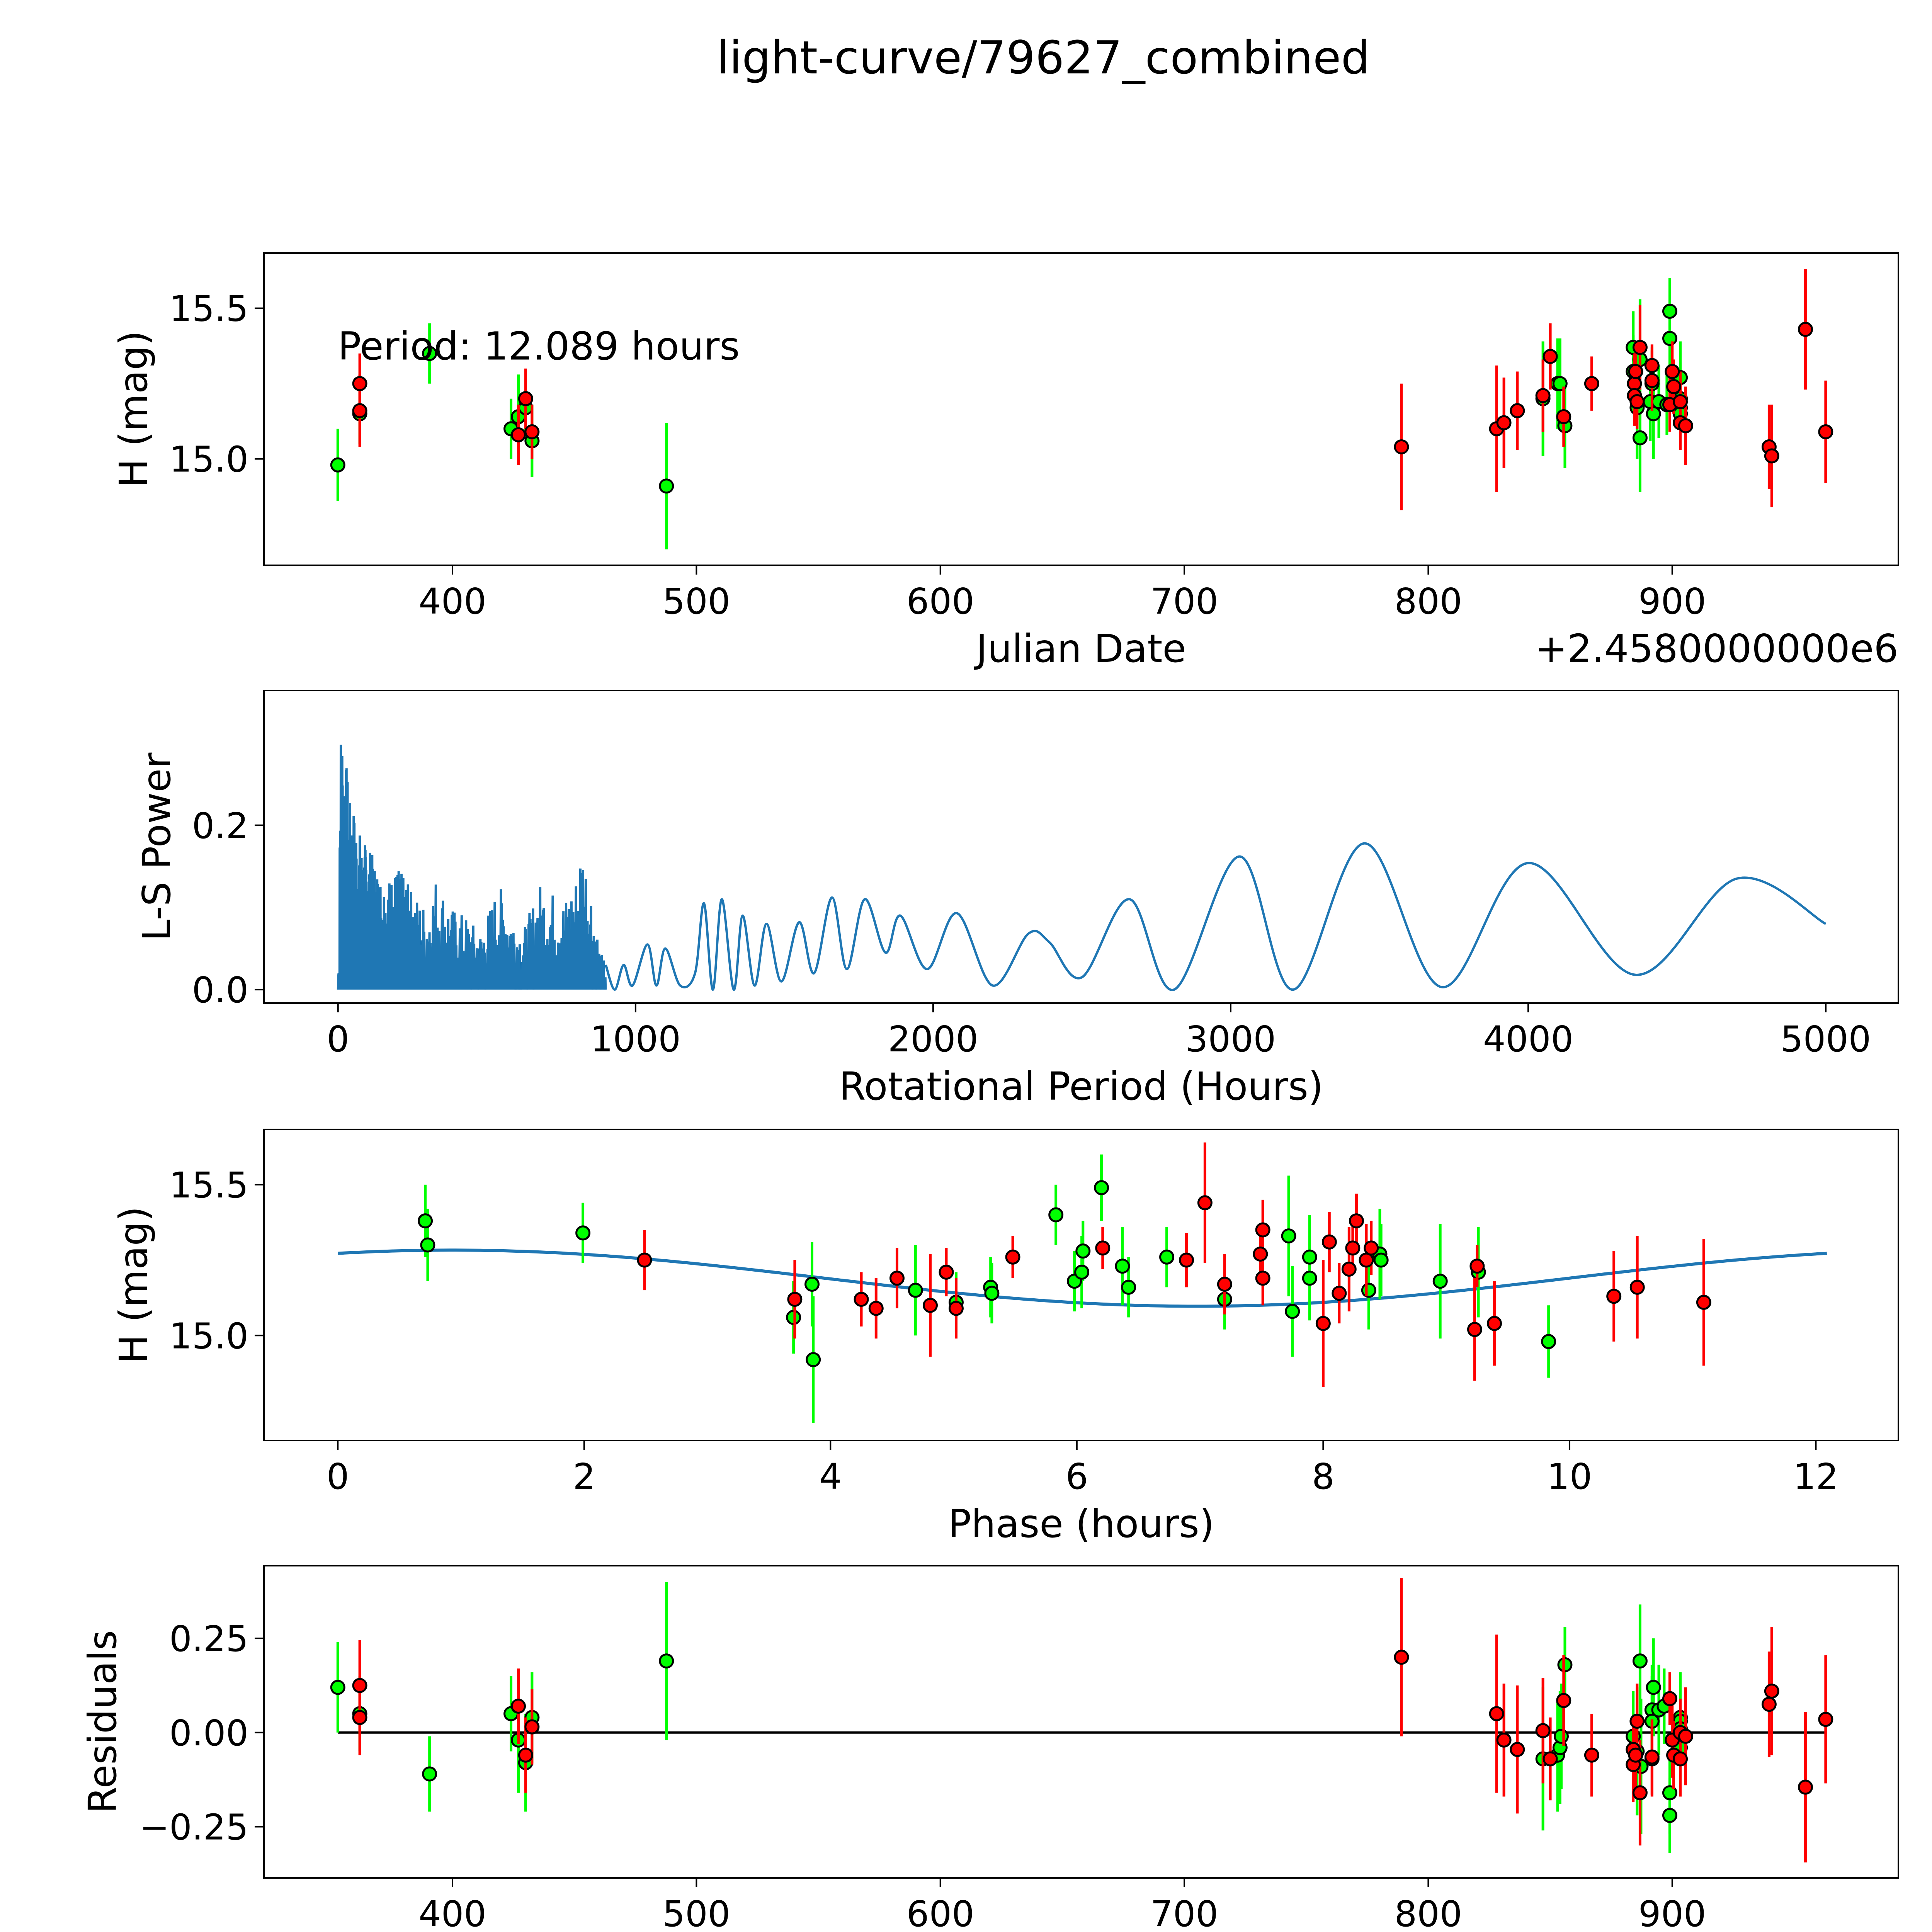 This screenshot has width=1932, height=1932. Describe the element at coordinates (1215, 916) in the screenshot. I see `periodogram-line` at that location.